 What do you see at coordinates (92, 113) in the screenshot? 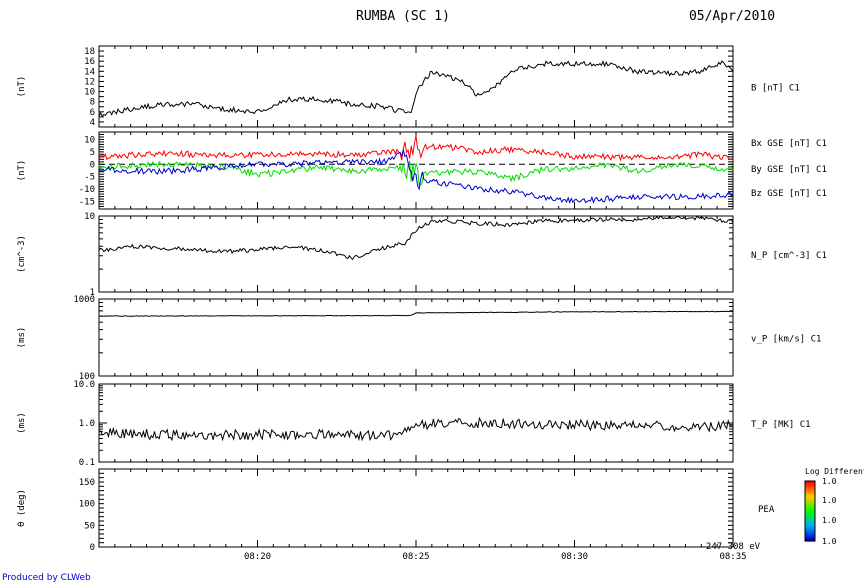
I see `y-tick-label: 6` at bounding box center [92, 113].